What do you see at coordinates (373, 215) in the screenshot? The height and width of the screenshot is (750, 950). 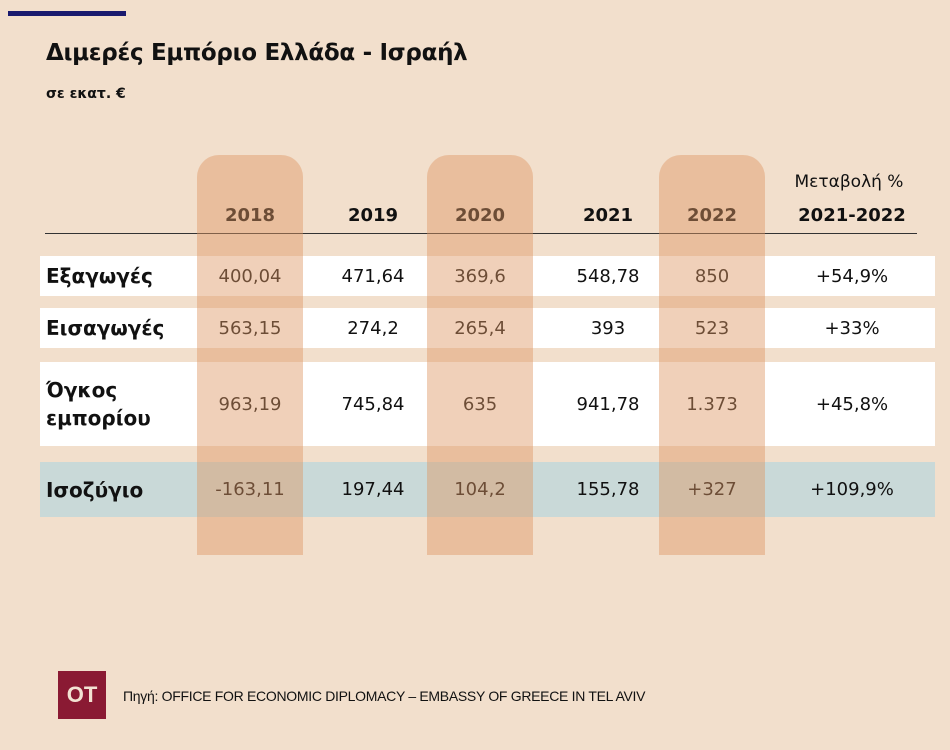 I see `header-2019: 2019` at bounding box center [373, 215].